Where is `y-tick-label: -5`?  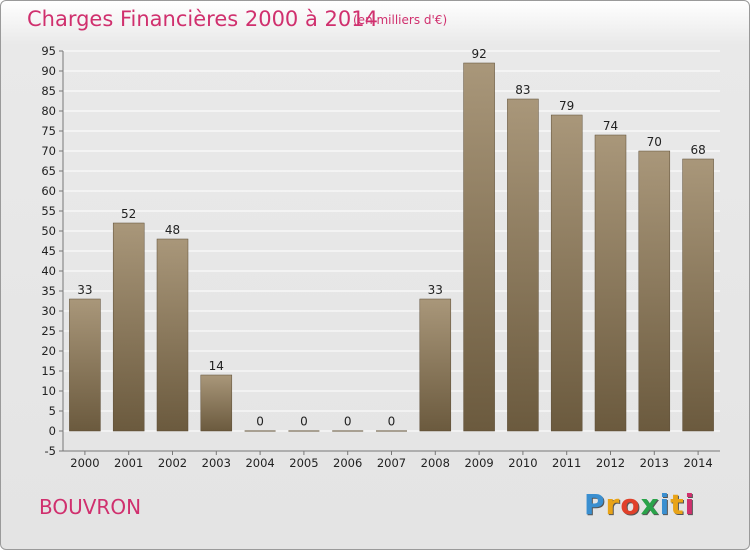
y-tick-label: -5 is located at coordinates (50, 451).